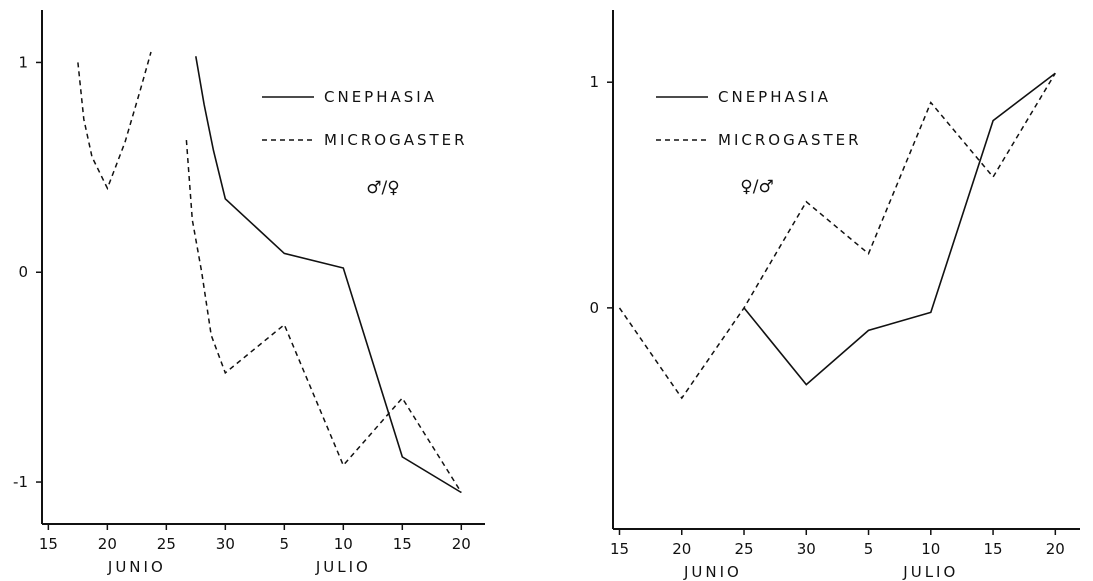 The width and height of the screenshot is (1093, 581). What do you see at coordinates (114, 121) in the screenshot?
I see `series-microgaster-line` at bounding box center [114, 121].